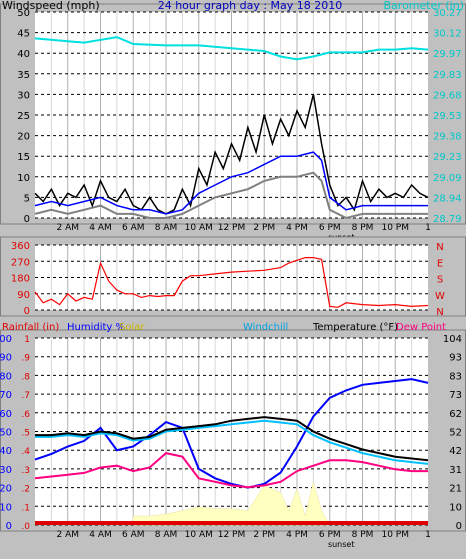 This screenshot has width=466, height=559. Describe the element at coordinates (6, 507) in the screenshot. I see `humidity-tick-label: 10` at that location.